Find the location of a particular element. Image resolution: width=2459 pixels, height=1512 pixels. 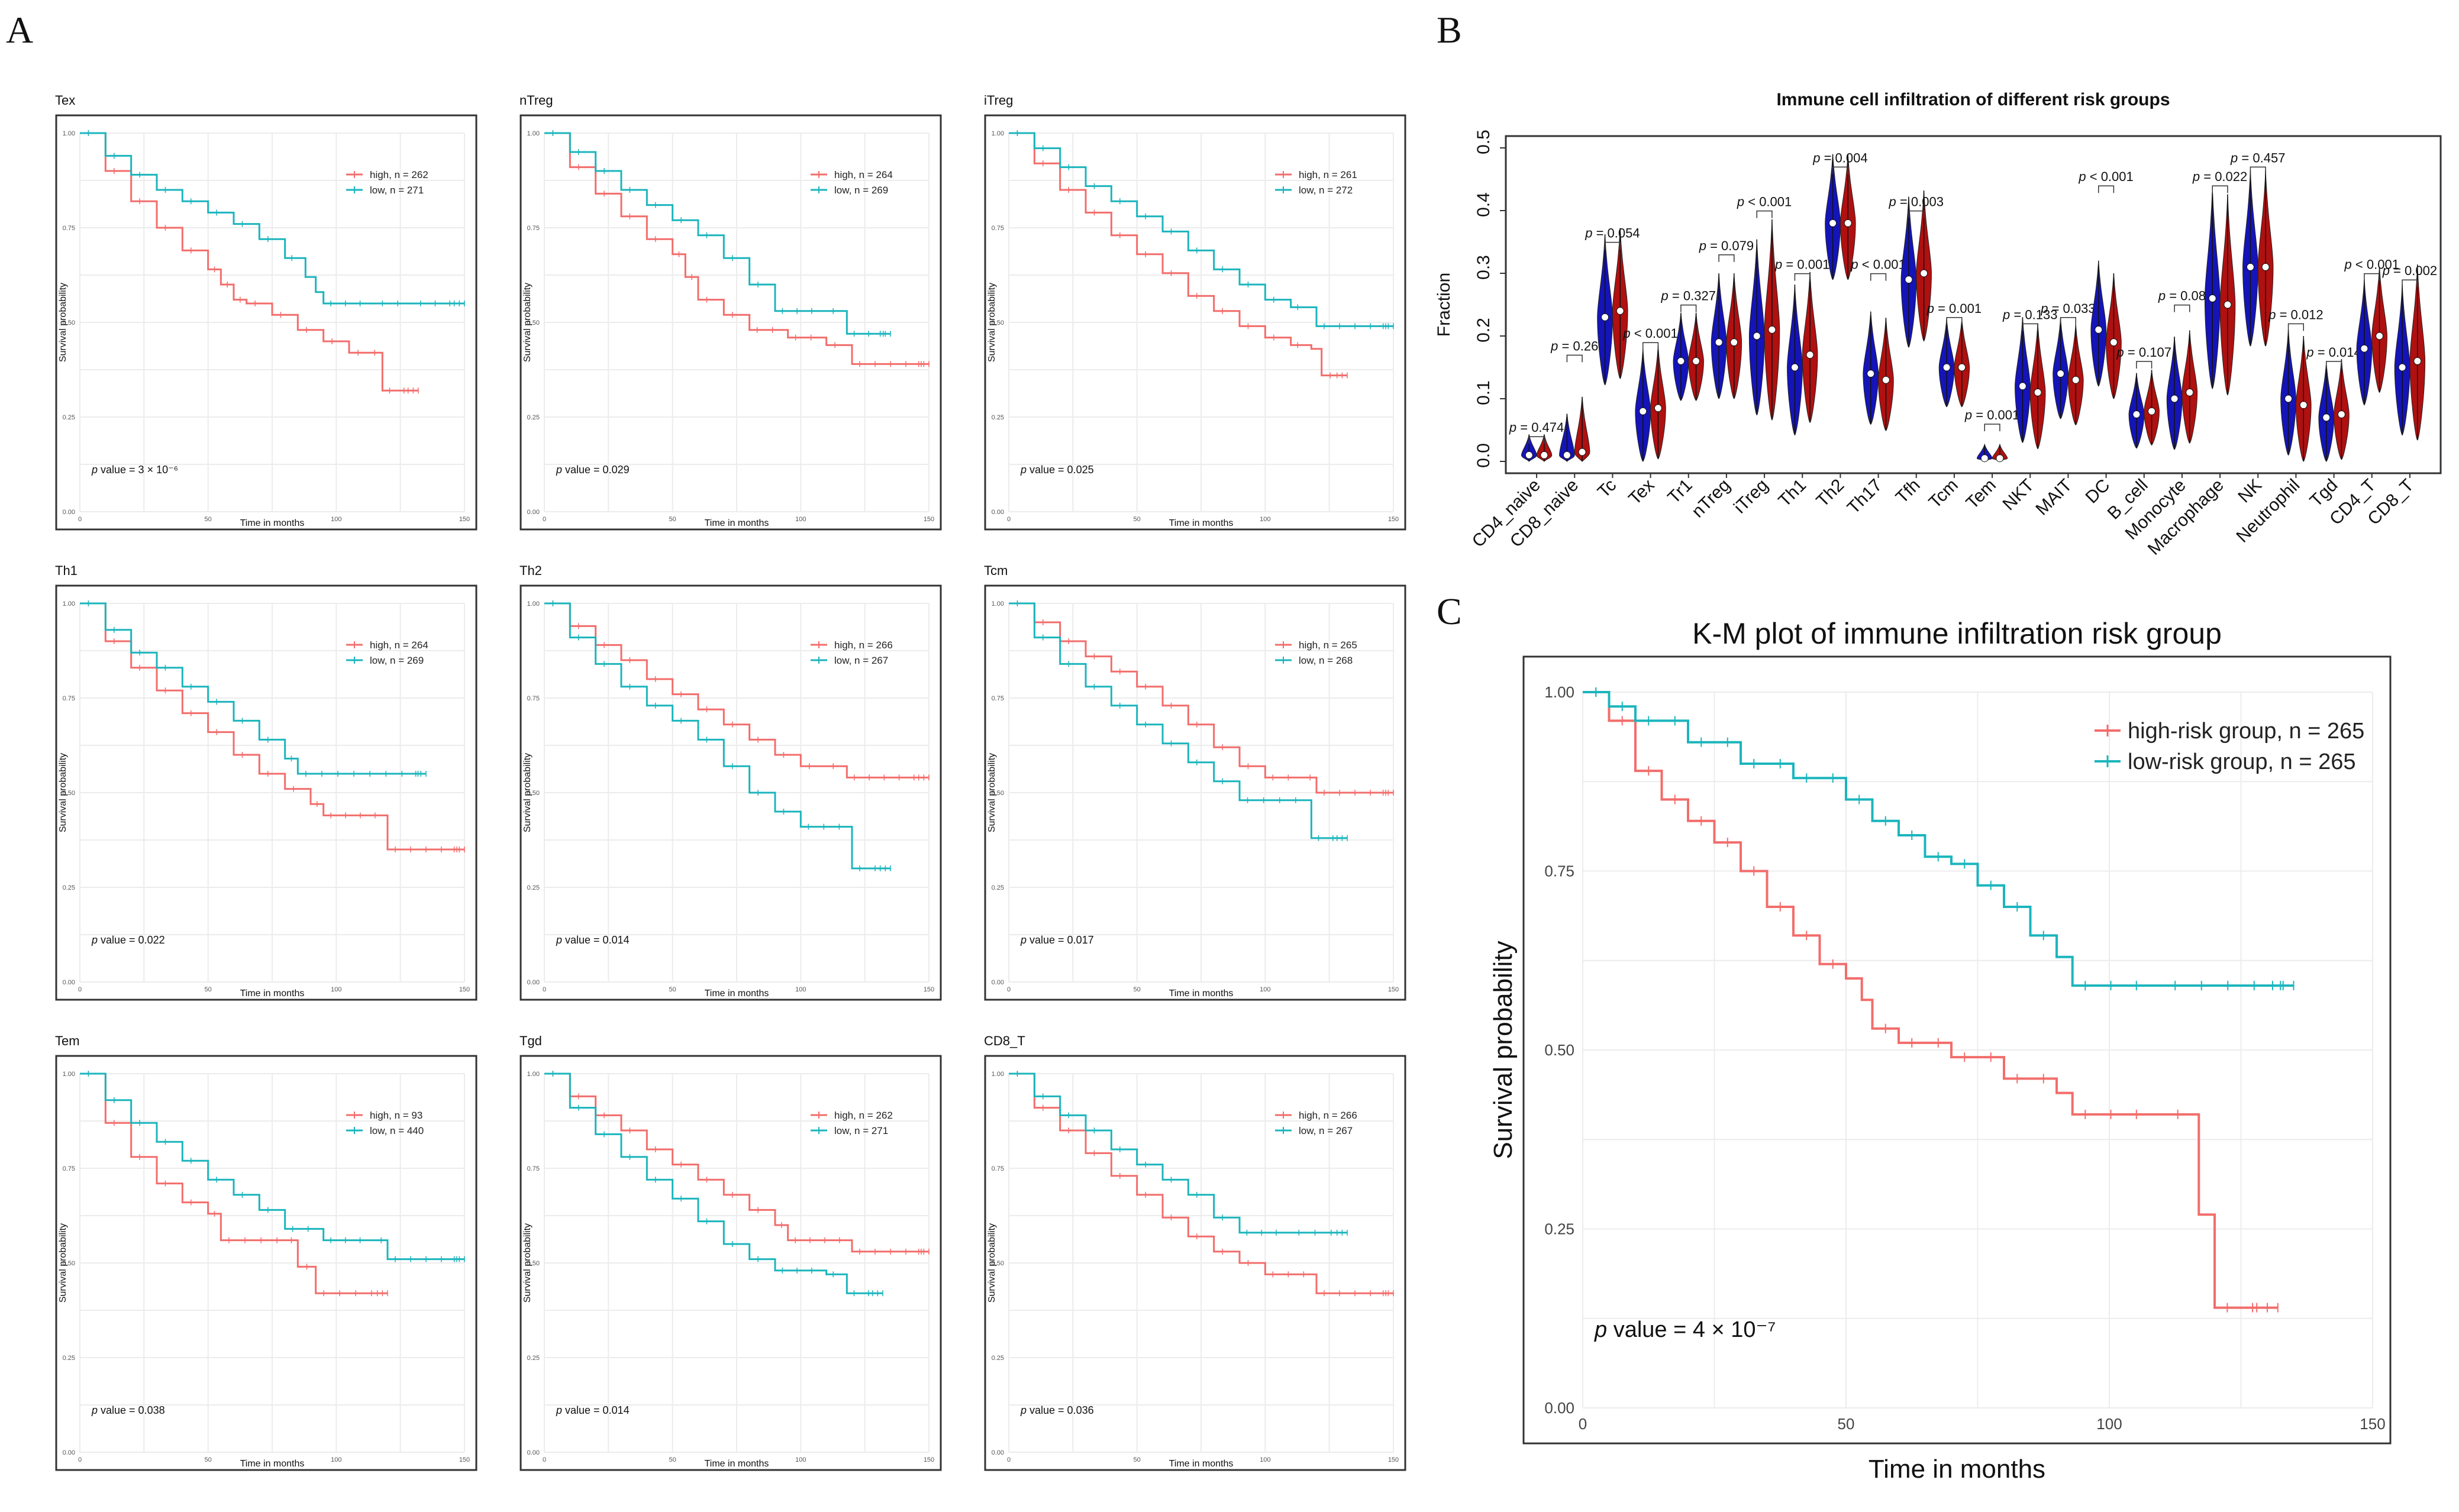

p-value: p value = 0.029 is located at coordinates (593, 470).